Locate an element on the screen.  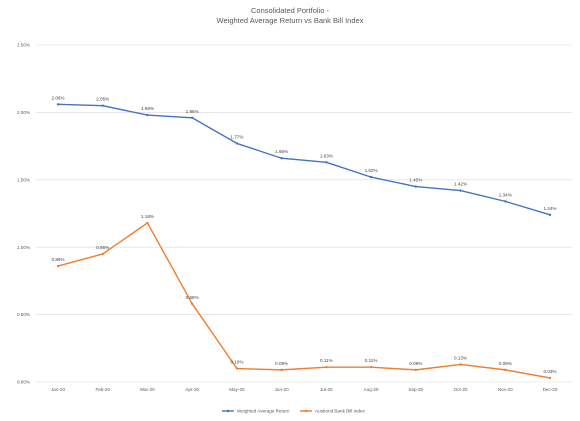
data-label: 1.52% is located at coordinates (371, 170).